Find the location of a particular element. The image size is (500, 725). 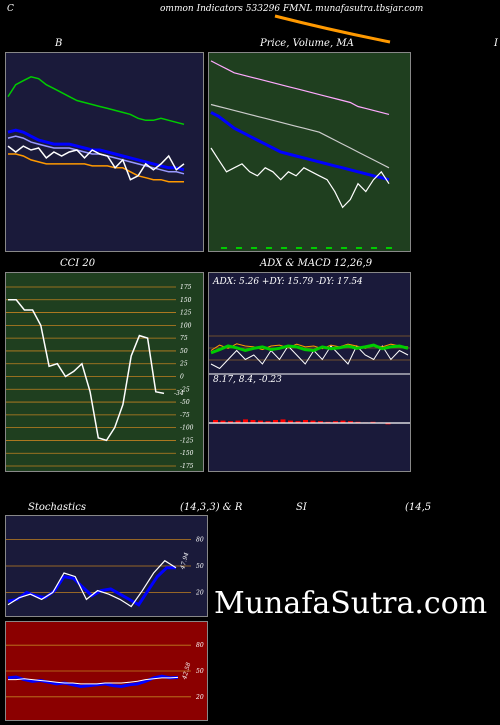

rsi-value-label: 42.58 is located at coordinates (187, 672).